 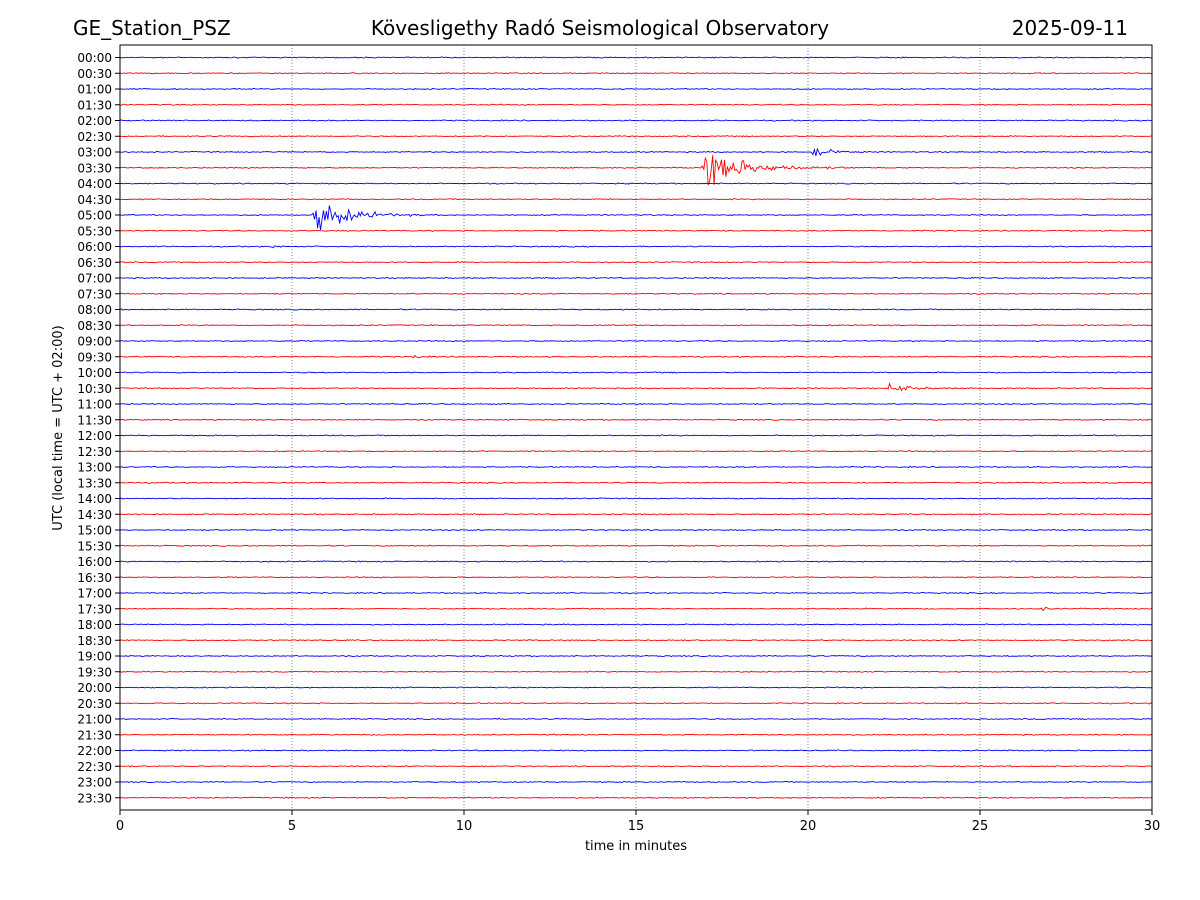 I want to click on row-tick-label: 22:30, so click(x=94, y=767).